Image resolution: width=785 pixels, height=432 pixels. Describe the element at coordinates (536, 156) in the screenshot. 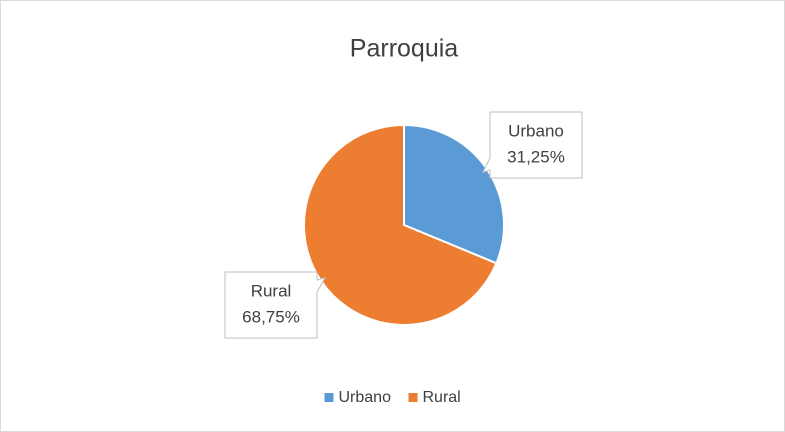

I see `data-label-value: 31,25%` at that location.